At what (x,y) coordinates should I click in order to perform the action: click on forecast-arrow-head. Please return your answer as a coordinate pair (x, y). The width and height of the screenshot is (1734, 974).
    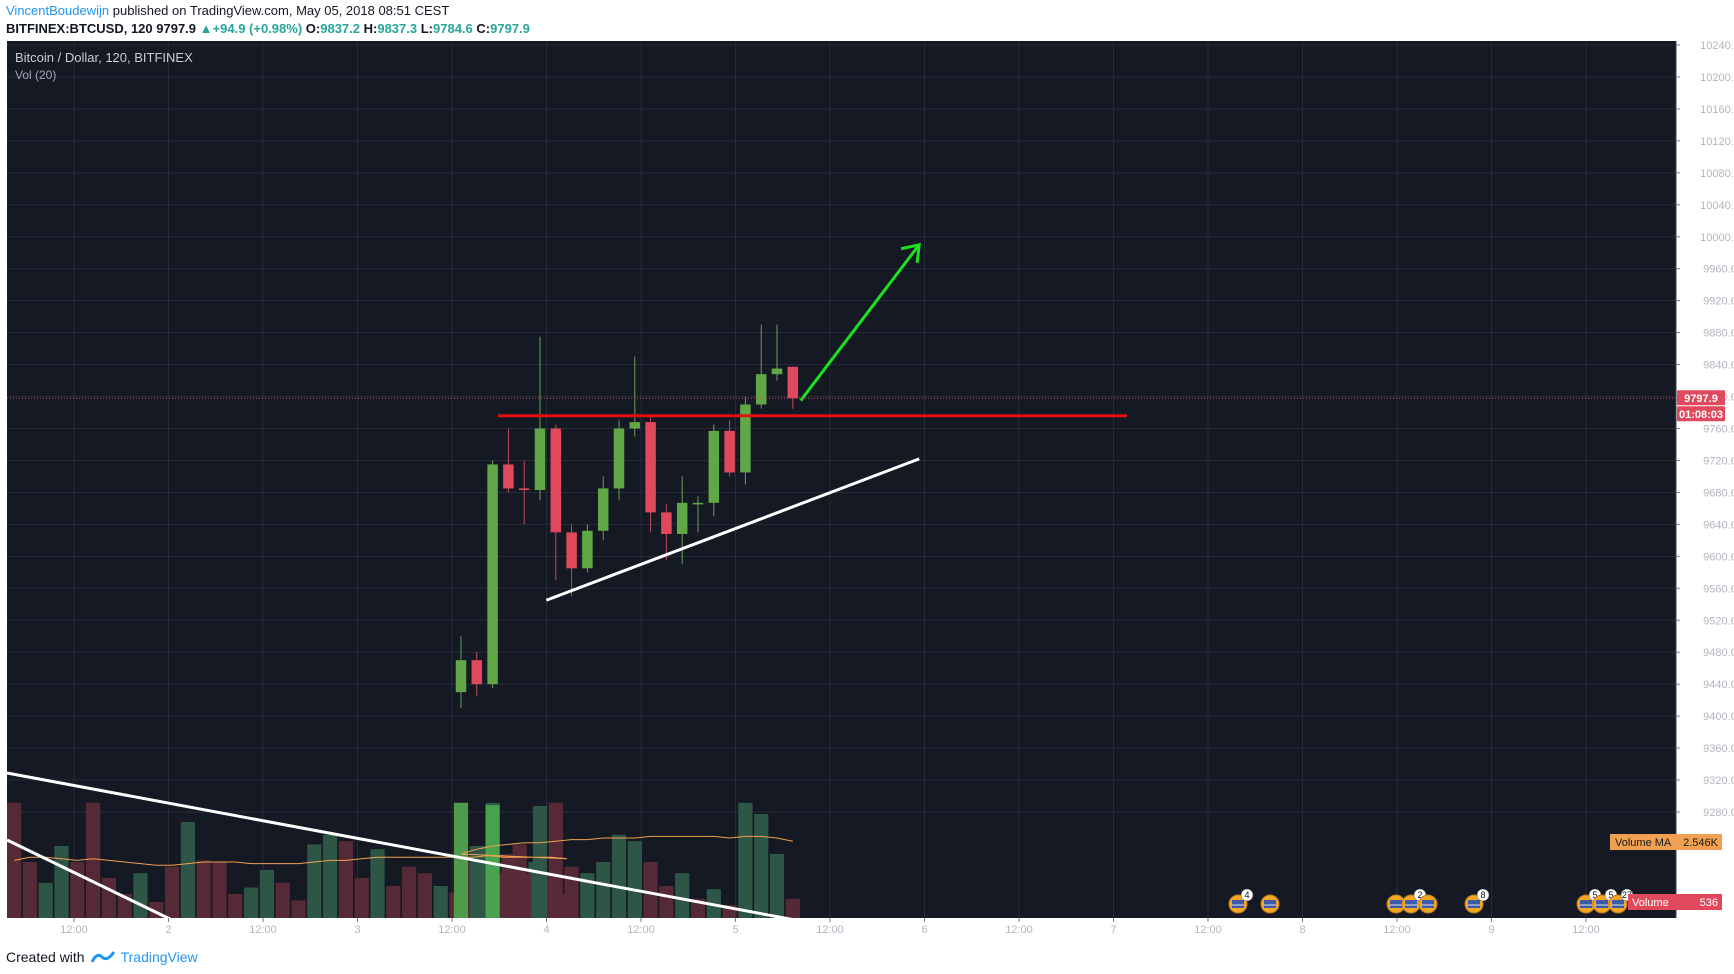
    Looking at the image, I should click on (910, 252).